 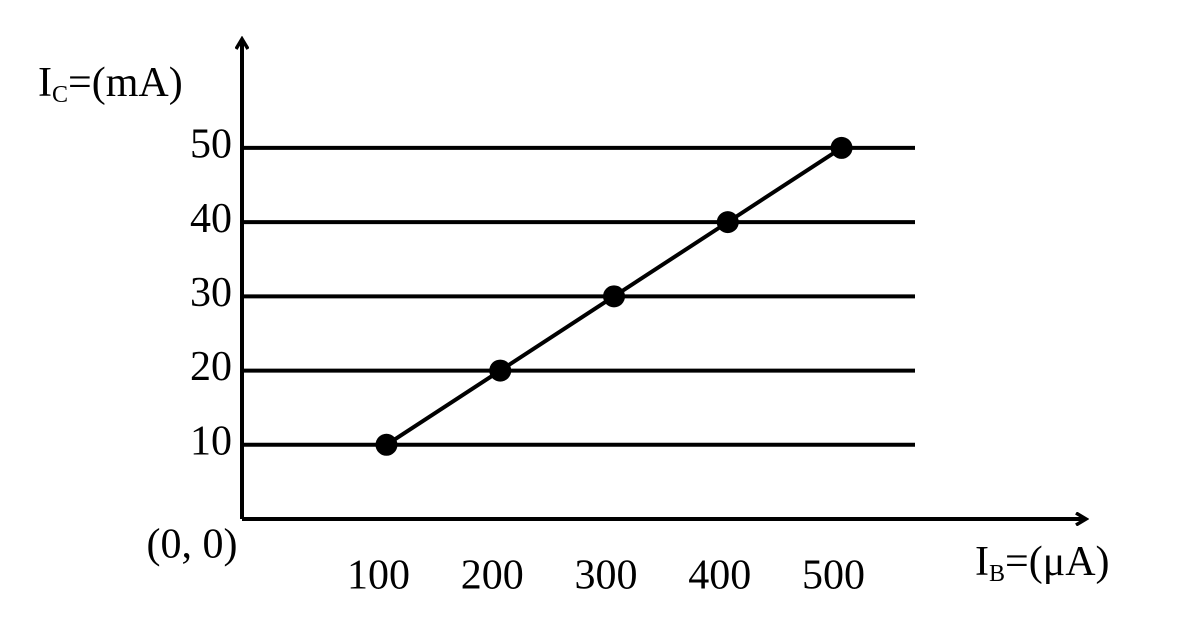 I want to click on x-tick-label: 400, so click(x=719, y=576).